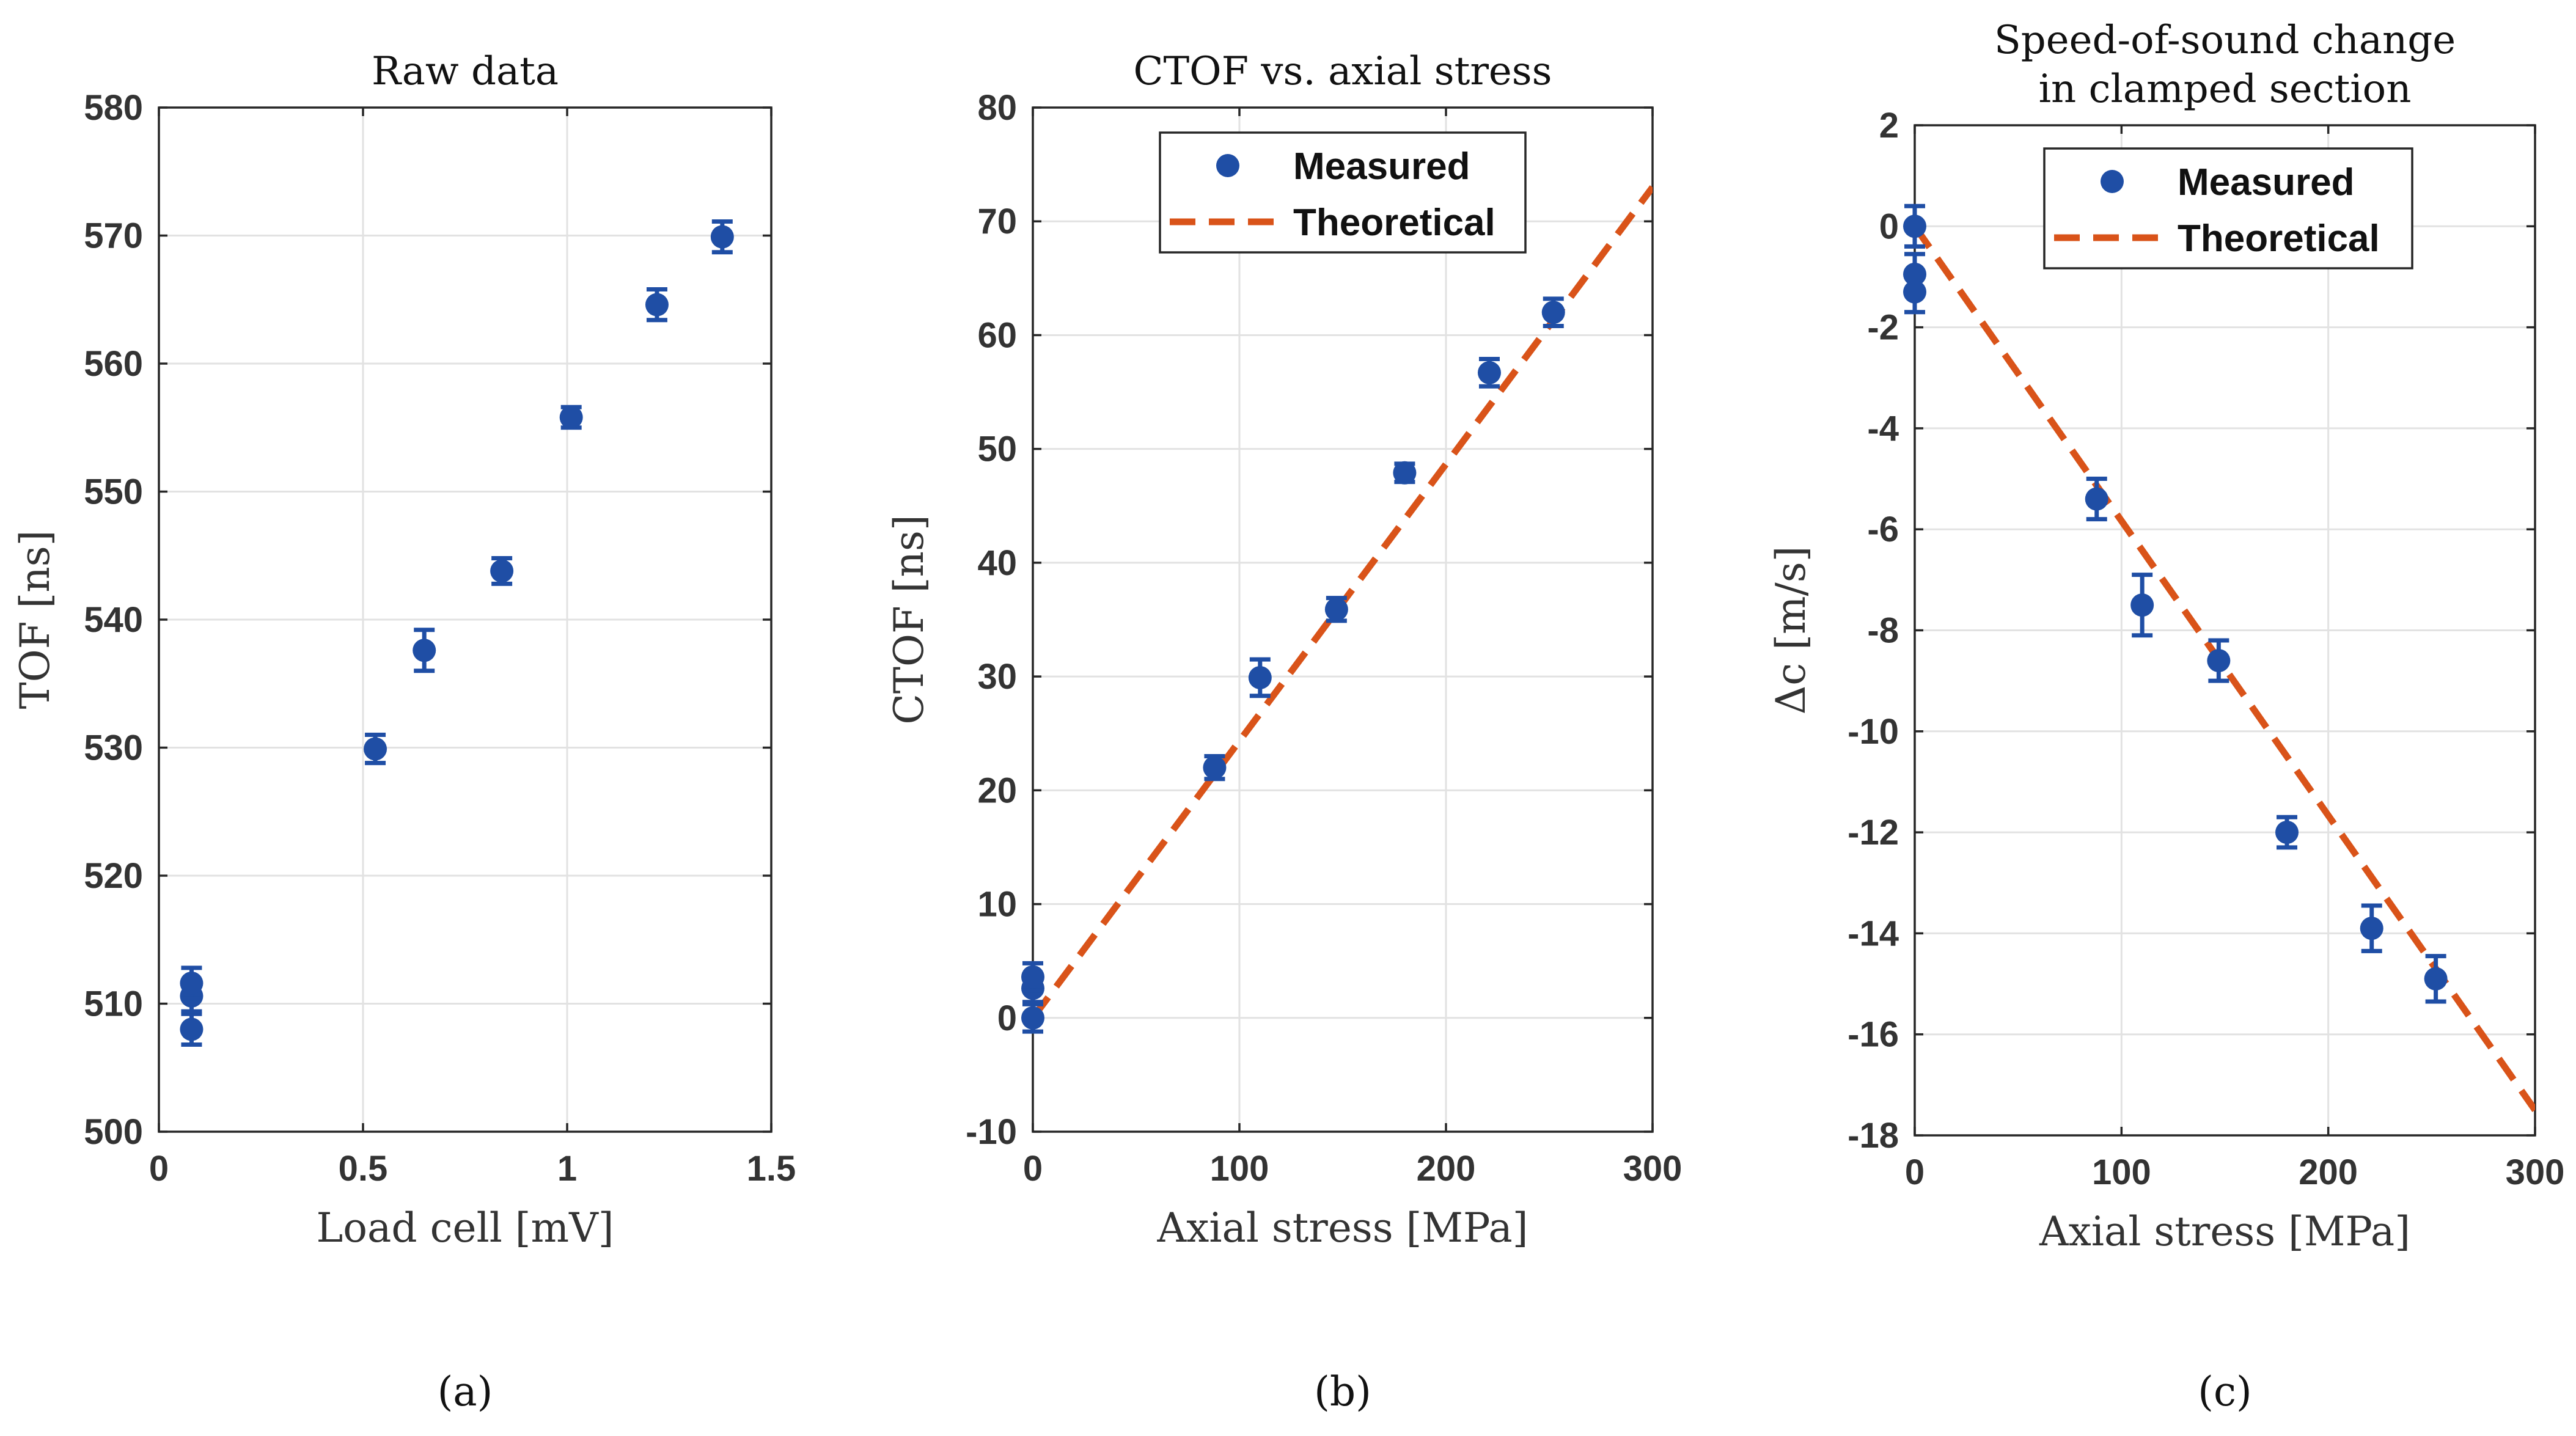 The image size is (2576, 1436). I want to click on legend: Measured Theoretical, so click(1343, 192).